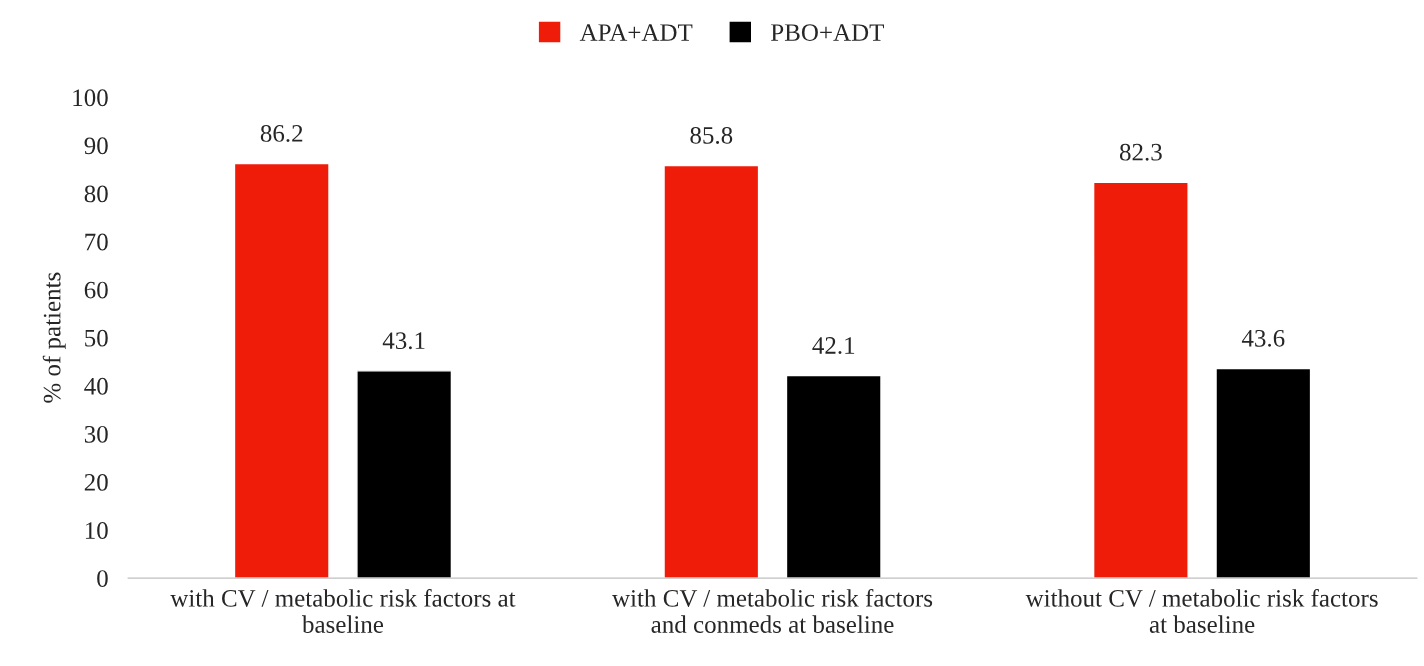 The height and width of the screenshot is (666, 1424). What do you see at coordinates (636, 32) in the screenshot?
I see `legend-label: APA+ADT` at bounding box center [636, 32].